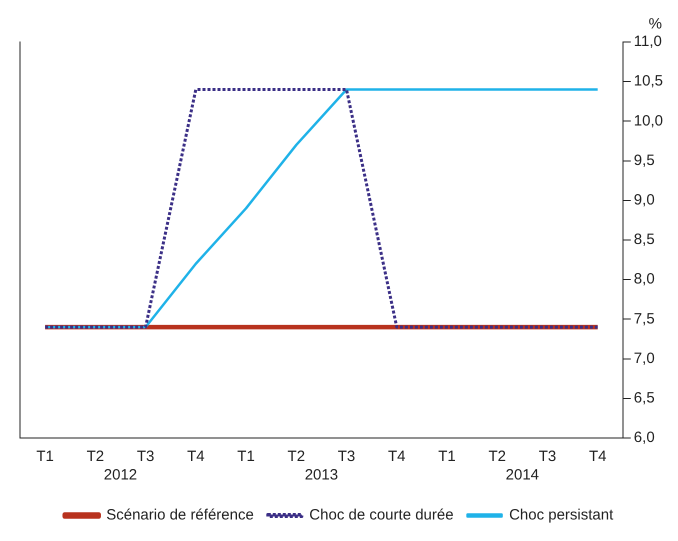  I want to click on y-tick-label: 8,5, so click(644, 239).